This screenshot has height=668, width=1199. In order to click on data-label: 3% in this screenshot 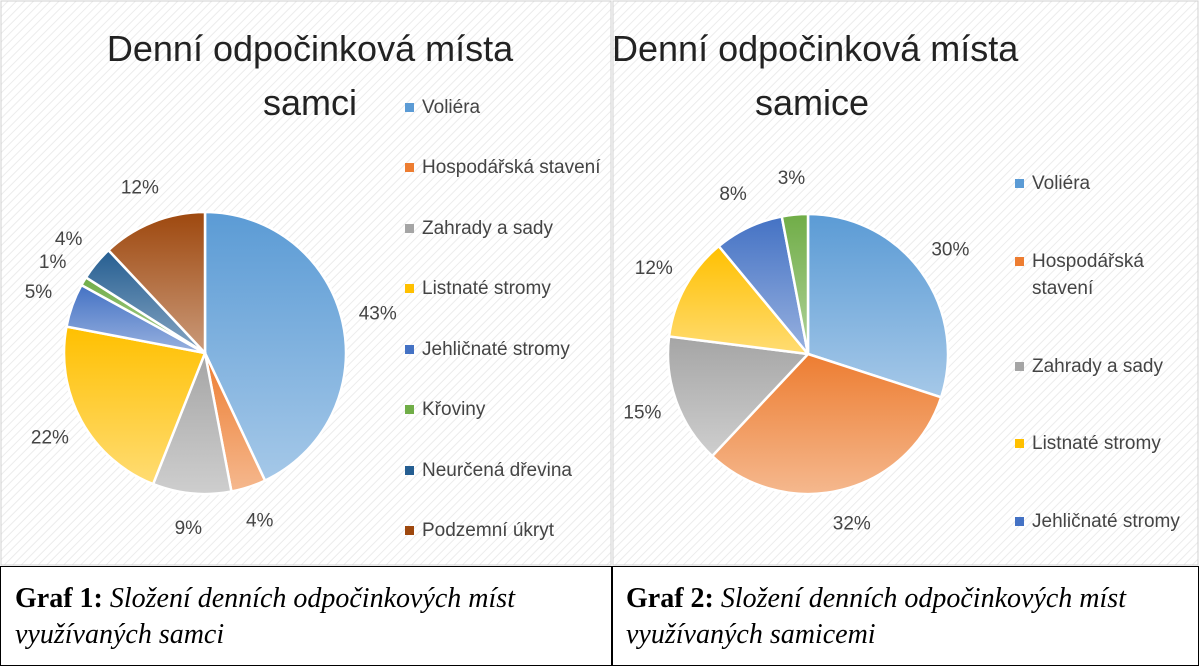, I will do `click(792, 178)`.